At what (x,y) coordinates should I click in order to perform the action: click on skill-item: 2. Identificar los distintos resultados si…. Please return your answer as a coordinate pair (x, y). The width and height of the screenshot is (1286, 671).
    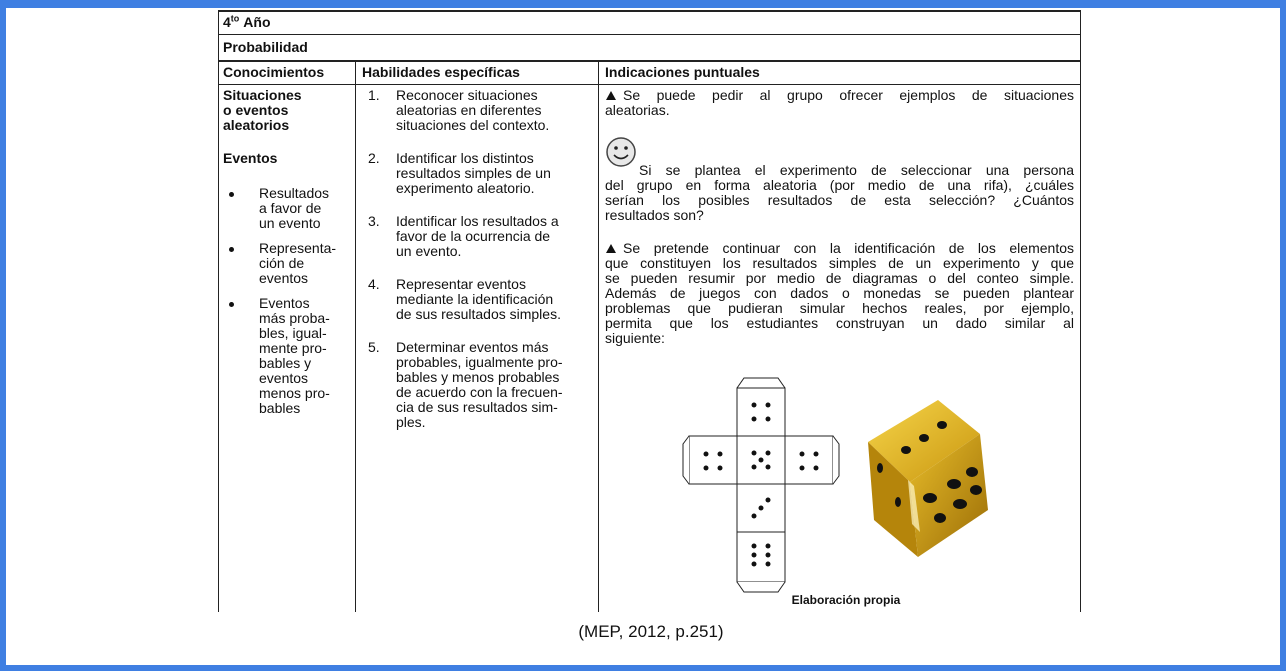
    Looking at the image, I should click on (477, 173).